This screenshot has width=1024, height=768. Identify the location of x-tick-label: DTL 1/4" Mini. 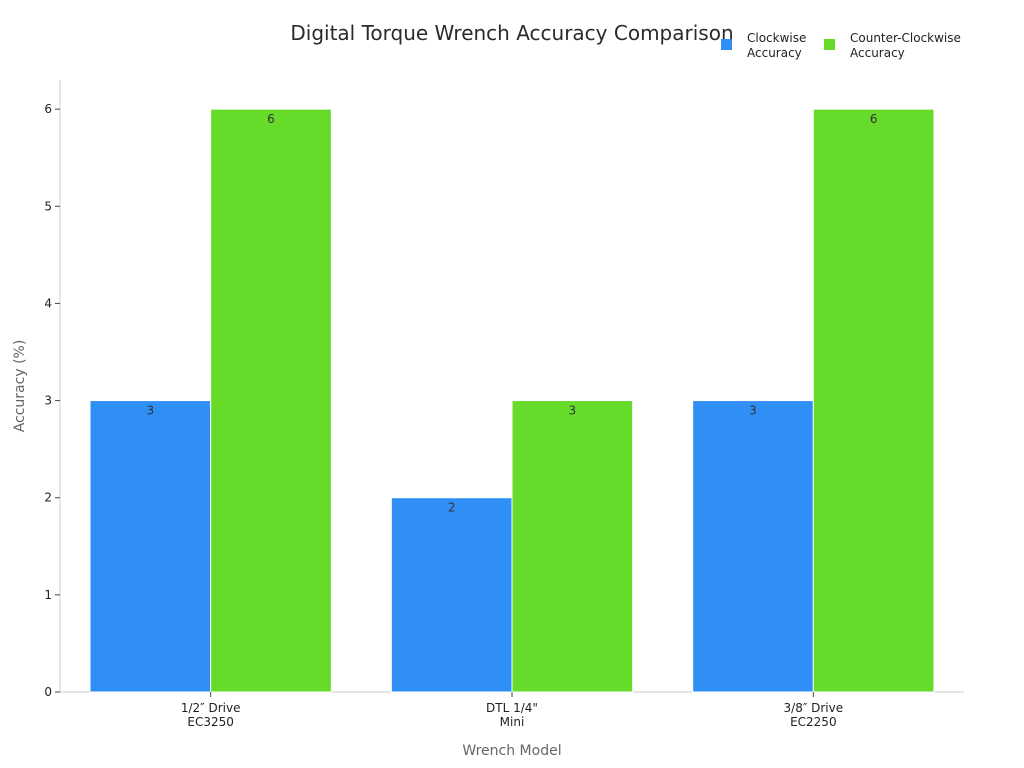
(512, 715).